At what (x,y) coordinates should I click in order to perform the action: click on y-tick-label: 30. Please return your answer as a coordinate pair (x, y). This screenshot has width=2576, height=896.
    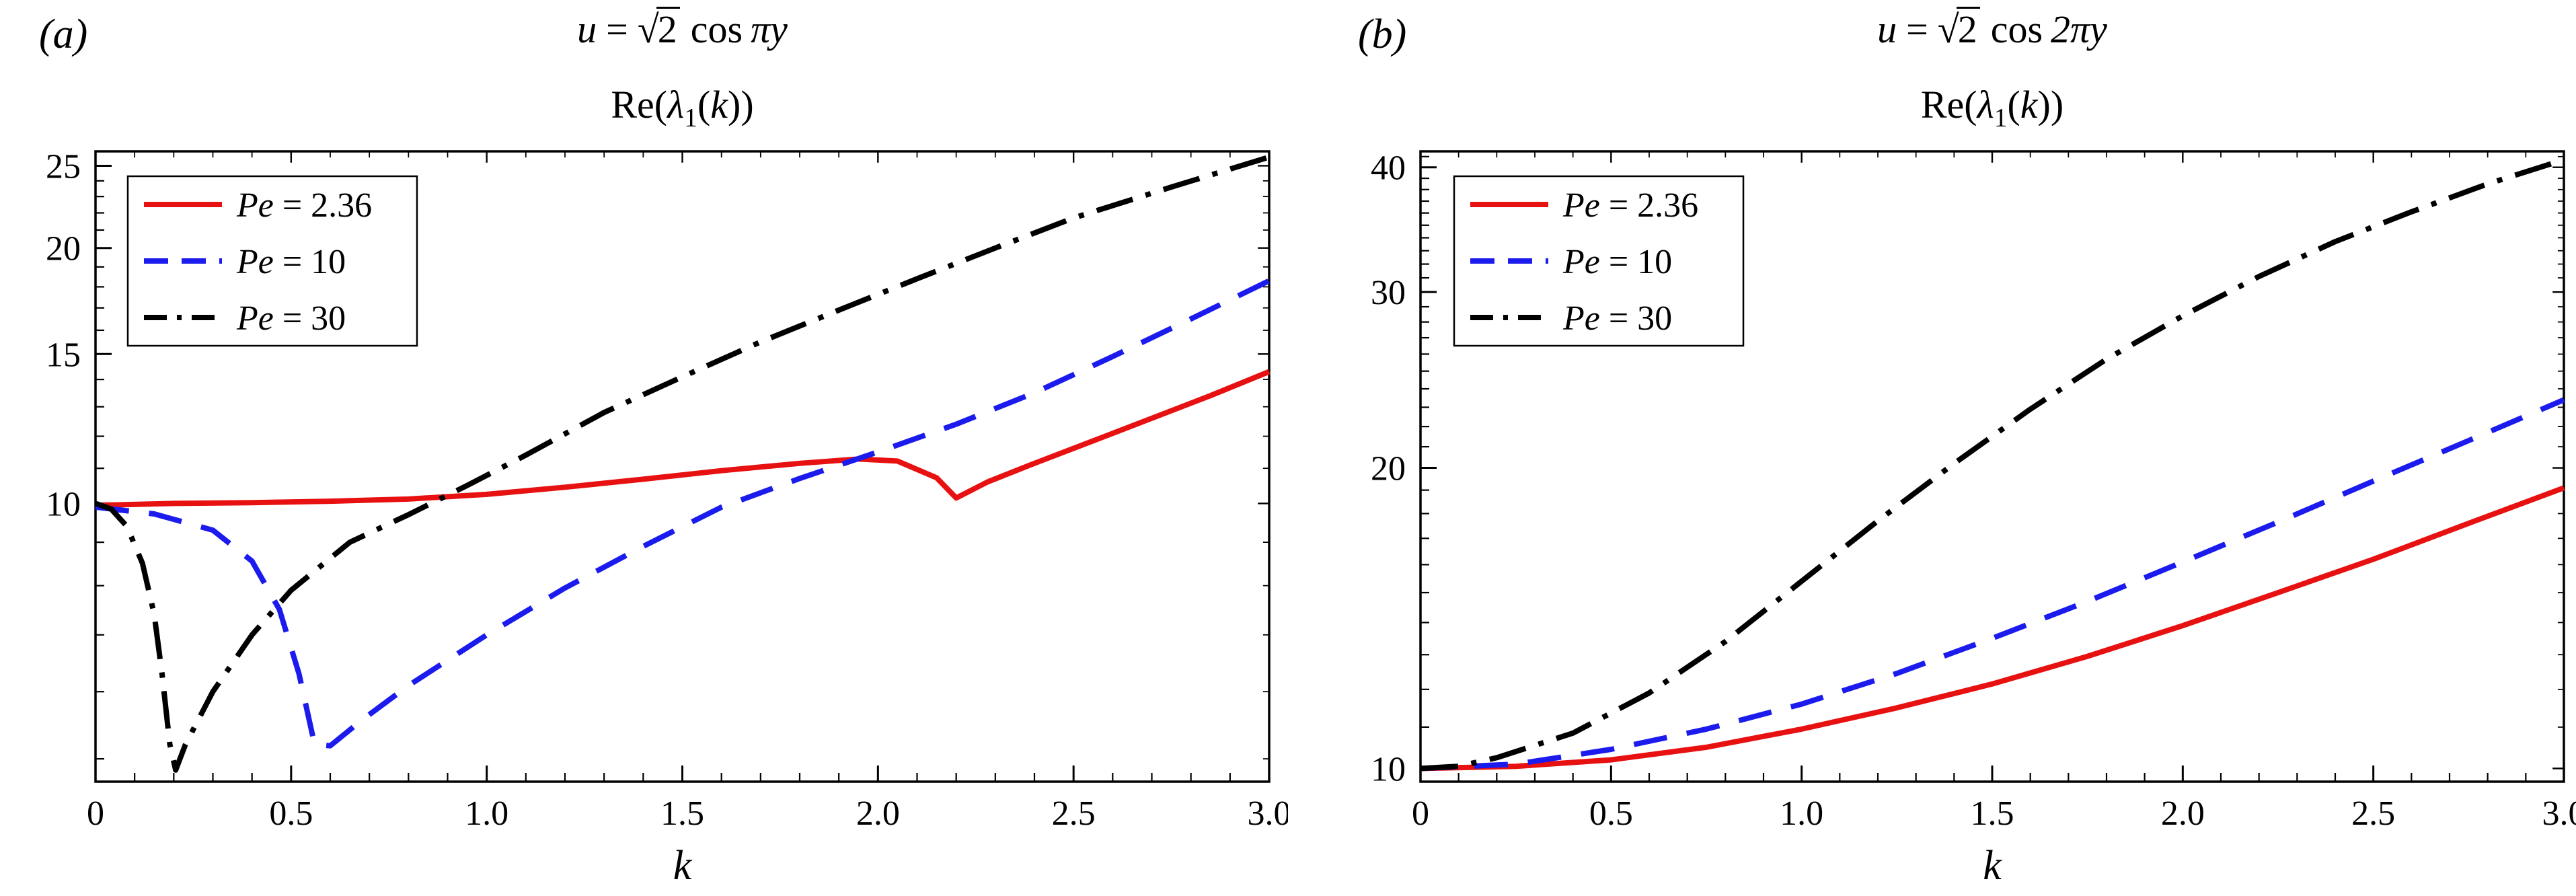
    Looking at the image, I should click on (1388, 293).